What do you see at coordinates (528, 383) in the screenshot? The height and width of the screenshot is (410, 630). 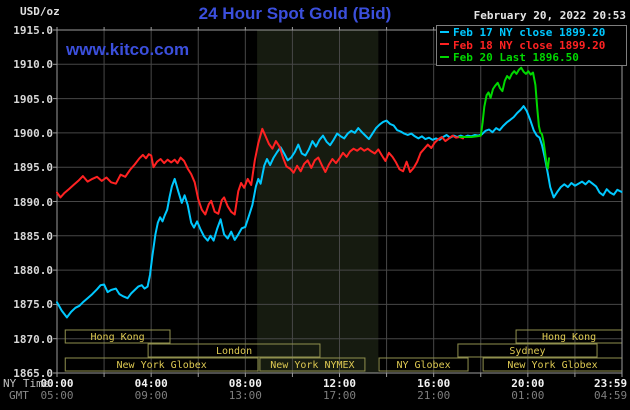 I see `x-axis-label-ny: 20:00` at bounding box center [528, 383].